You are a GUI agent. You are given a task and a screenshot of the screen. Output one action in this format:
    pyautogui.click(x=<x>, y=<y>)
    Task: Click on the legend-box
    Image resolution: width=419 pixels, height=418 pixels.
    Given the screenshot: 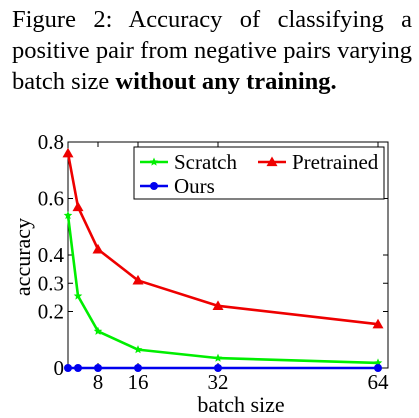 What is the action you would take?
    pyautogui.click(x=259, y=173)
    